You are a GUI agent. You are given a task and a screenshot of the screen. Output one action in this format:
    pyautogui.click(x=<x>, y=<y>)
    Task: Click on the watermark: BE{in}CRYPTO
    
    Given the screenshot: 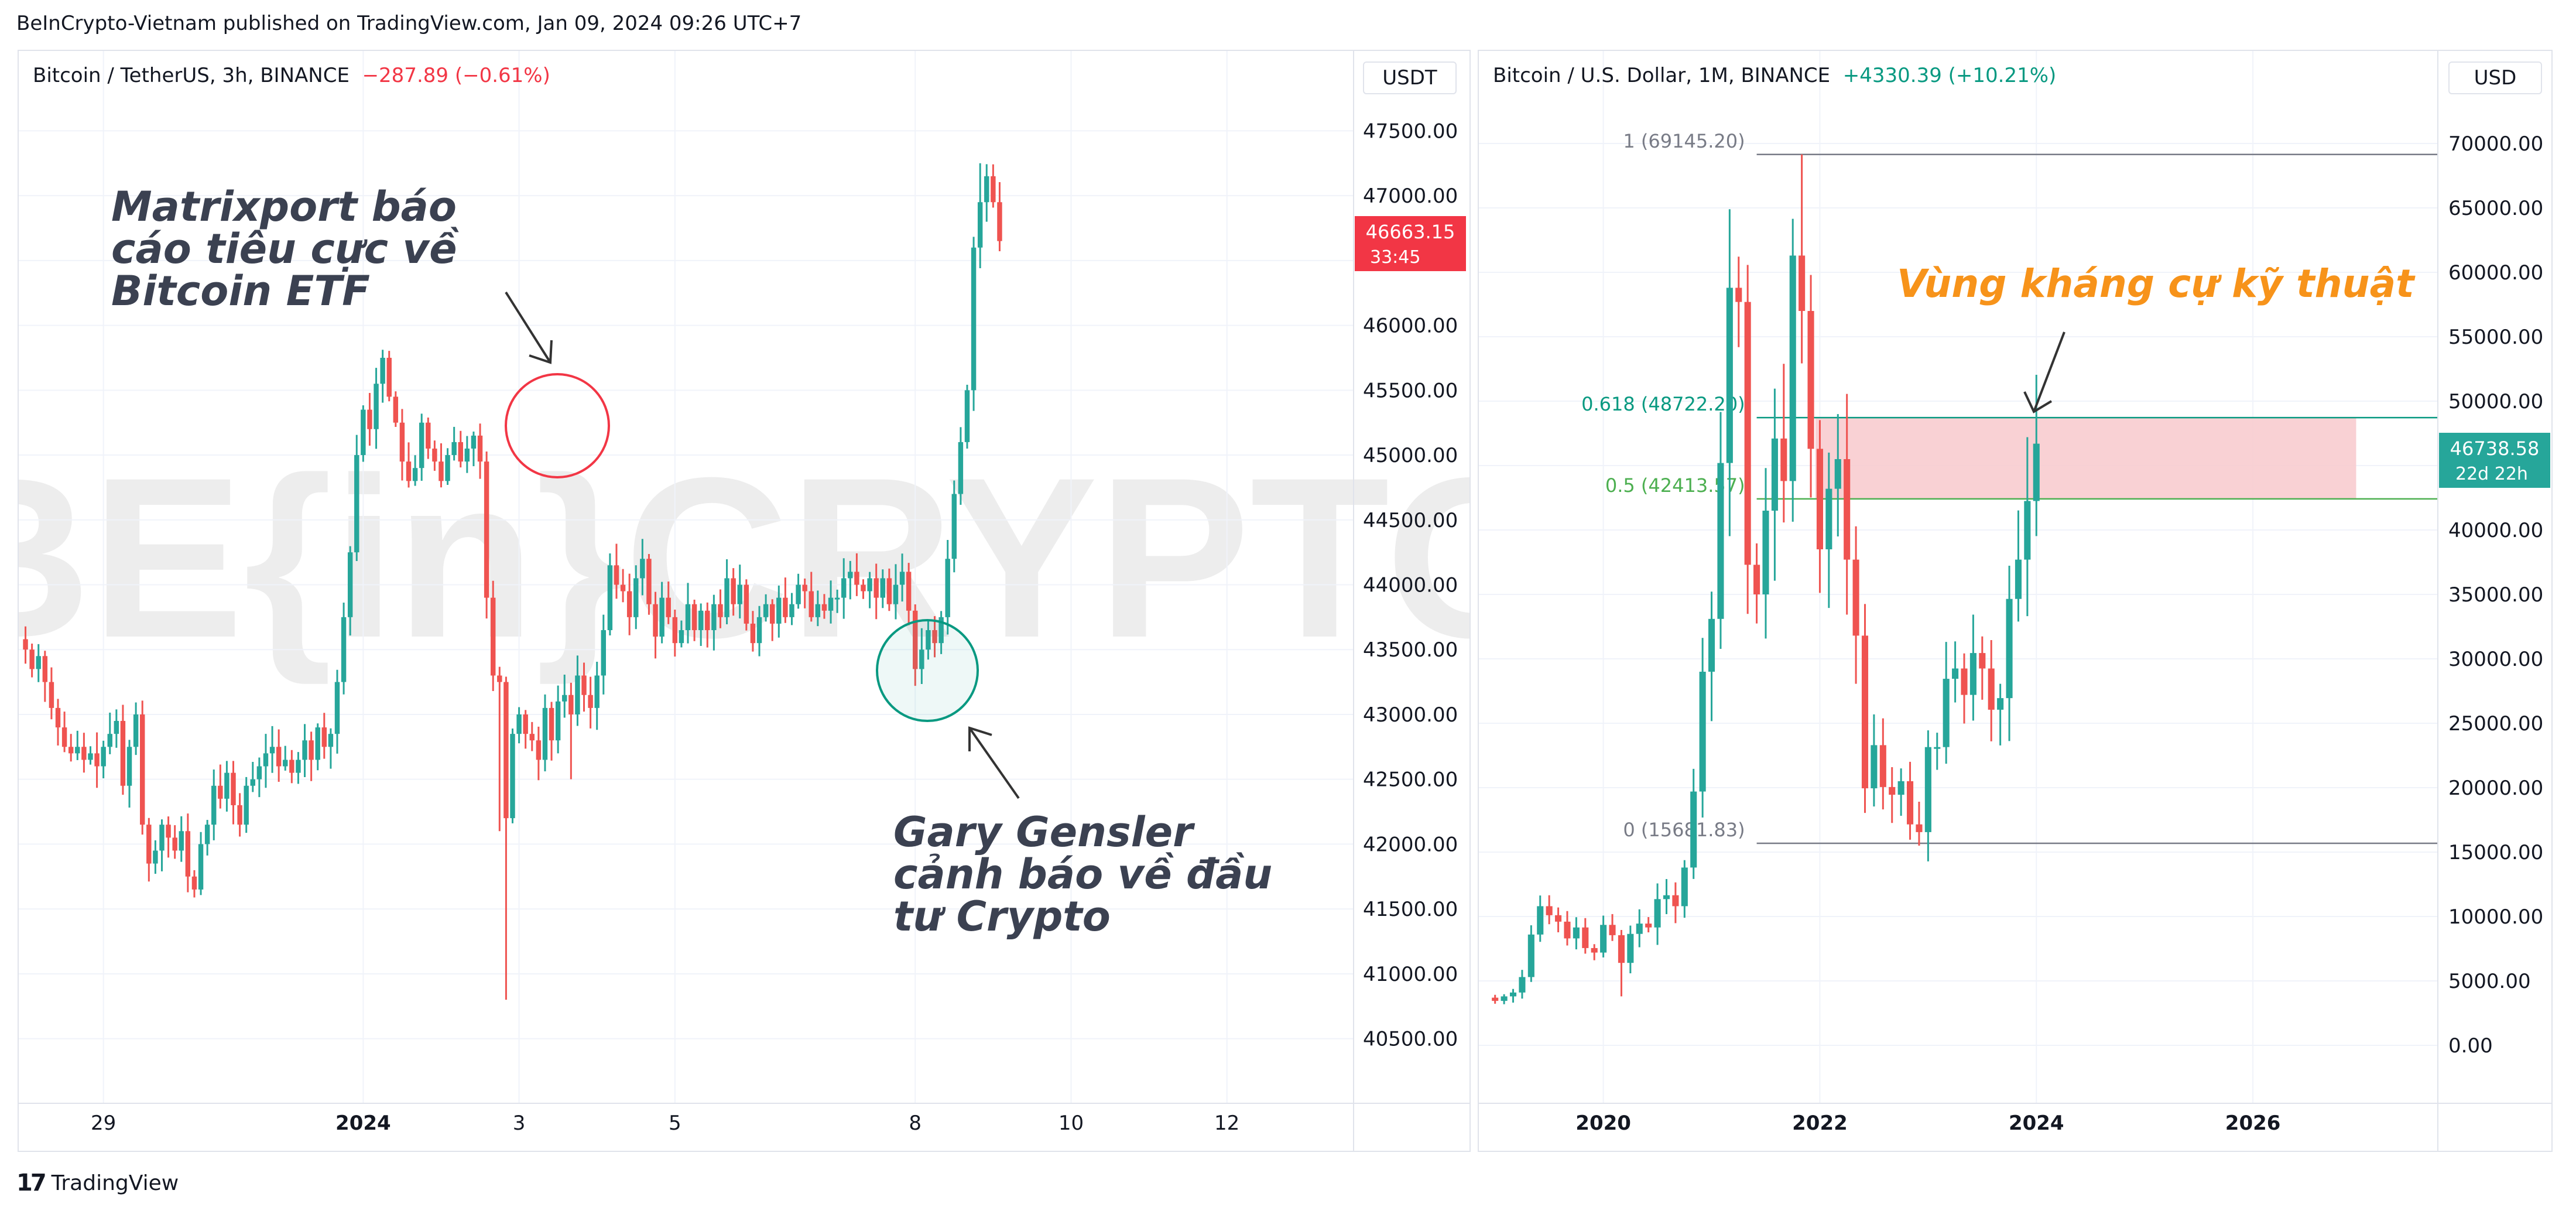 What is the action you would take?
    pyautogui.click(x=744, y=558)
    